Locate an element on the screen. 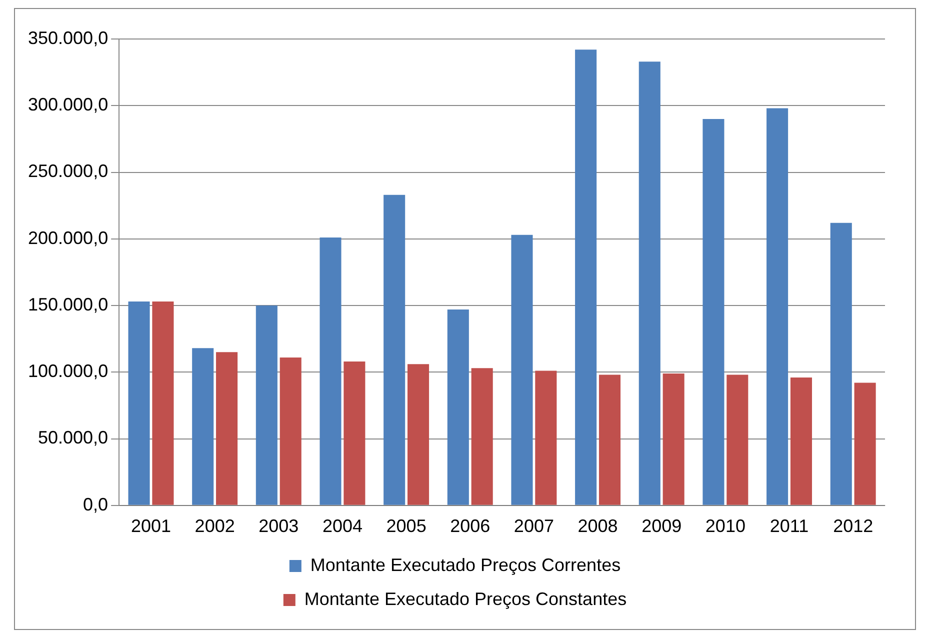 This screenshot has width=934, height=639. y-tick-label: 300.000,0 is located at coordinates (68, 104).